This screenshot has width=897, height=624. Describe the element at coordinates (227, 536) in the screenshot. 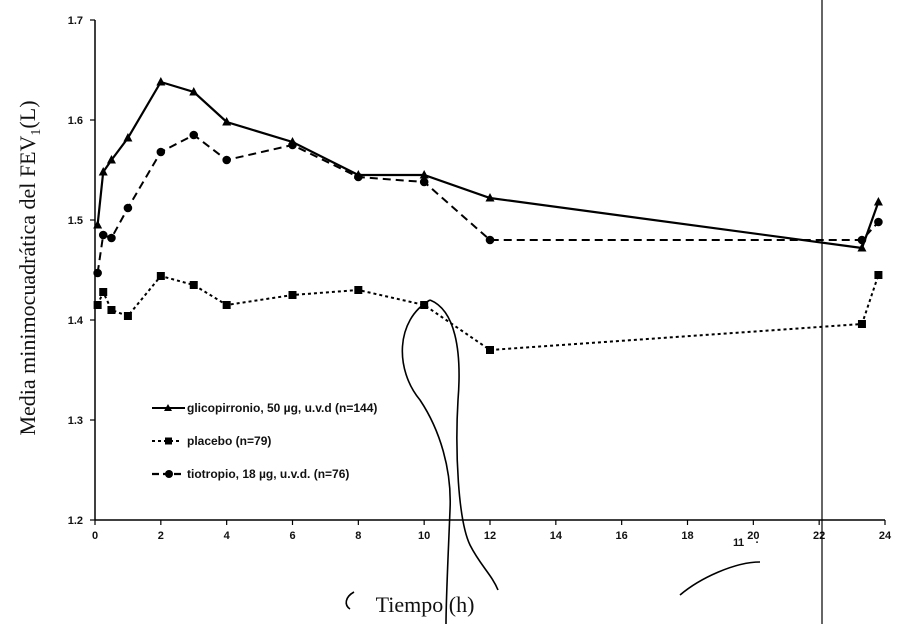

I see `x-tick-label: 4` at that location.